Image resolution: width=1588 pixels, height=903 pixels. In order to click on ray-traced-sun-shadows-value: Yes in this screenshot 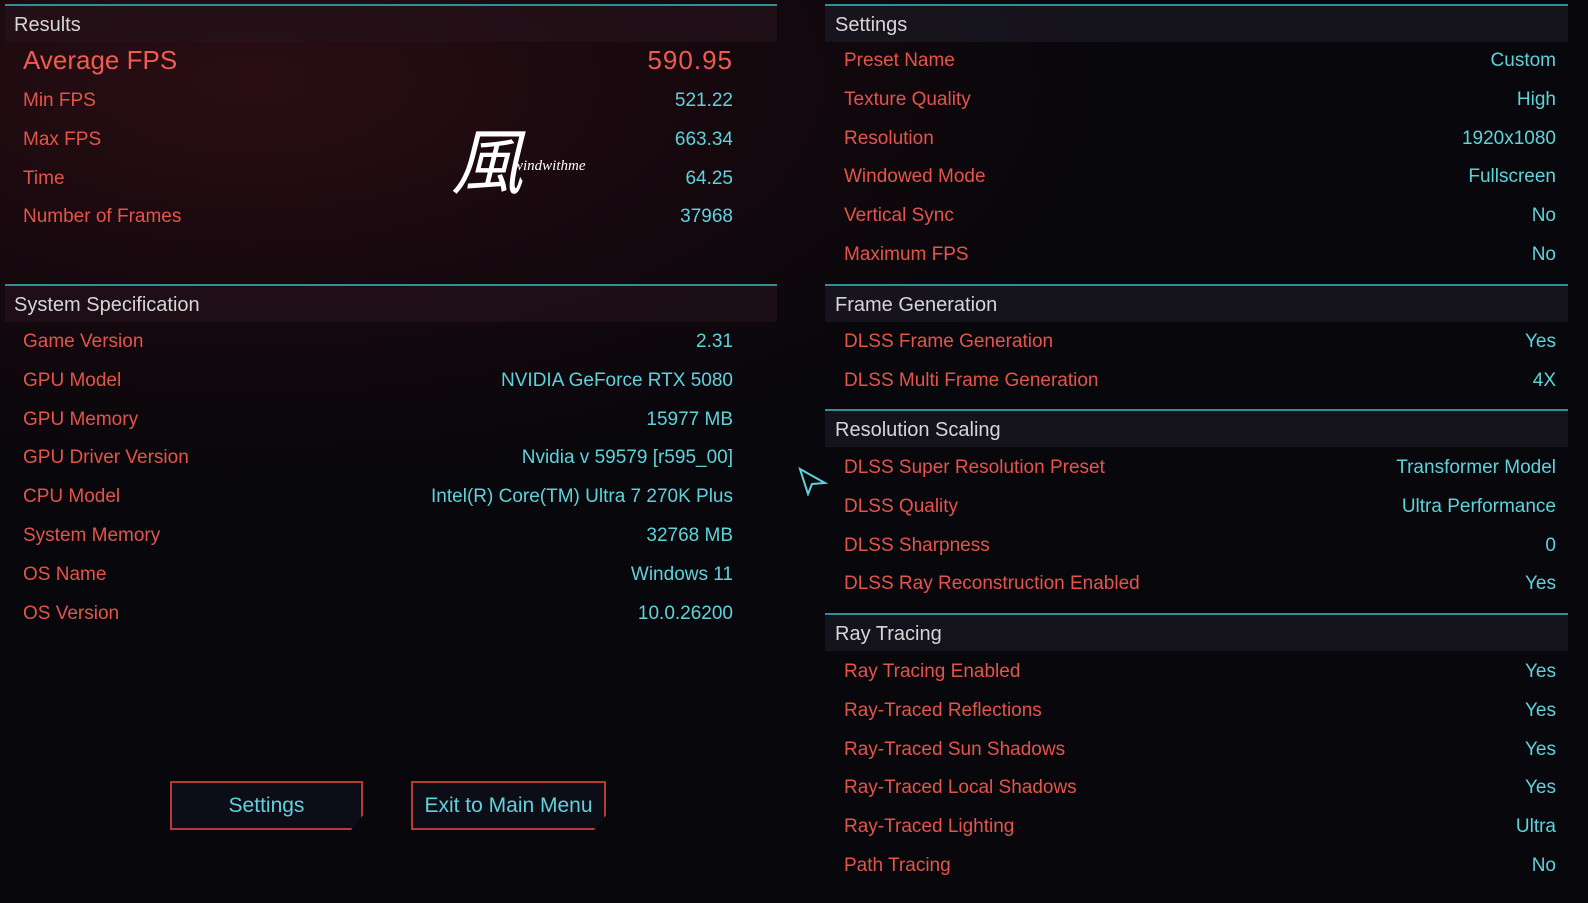, I will do `click(1540, 749)`.